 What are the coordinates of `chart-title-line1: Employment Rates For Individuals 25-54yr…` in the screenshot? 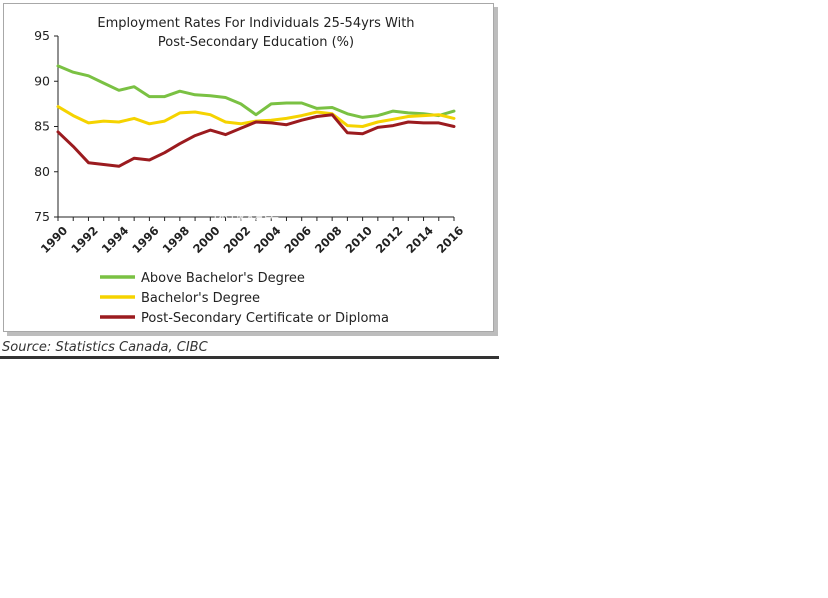 It's located at (255, 23).